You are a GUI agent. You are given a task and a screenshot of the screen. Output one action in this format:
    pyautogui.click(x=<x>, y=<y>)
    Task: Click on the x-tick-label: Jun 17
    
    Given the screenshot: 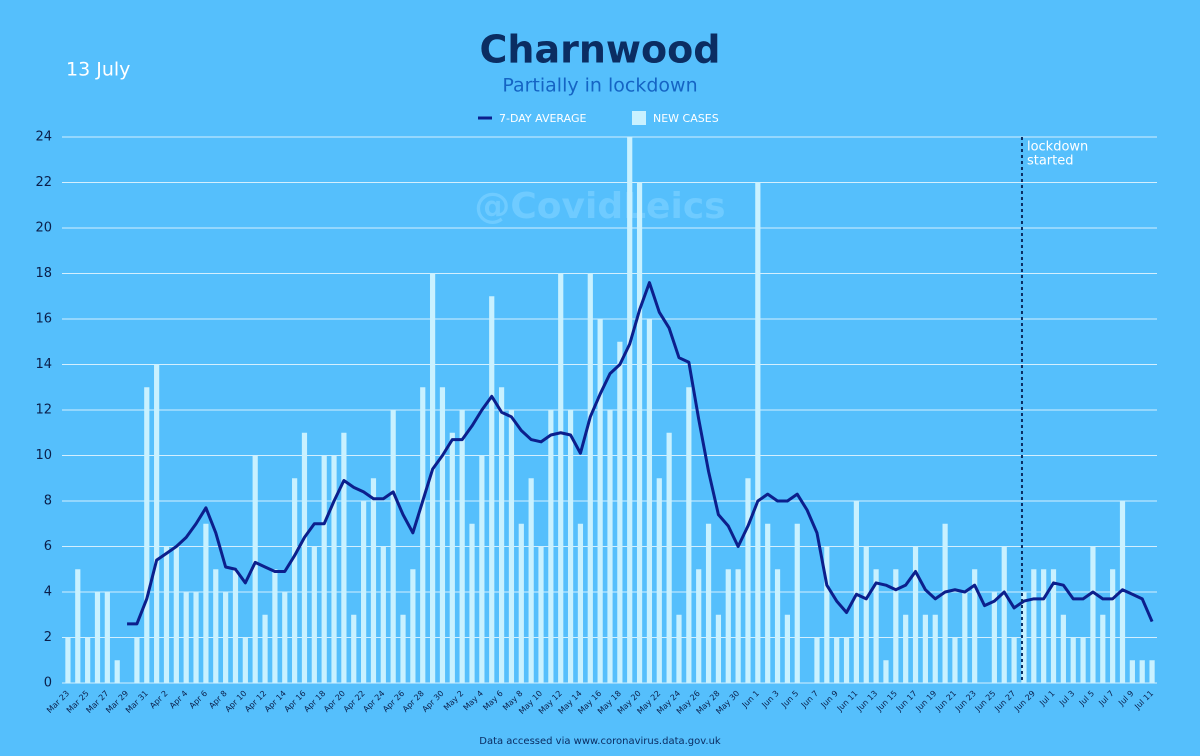 What is the action you would take?
    pyautogui.click(x=906, y=701)
    